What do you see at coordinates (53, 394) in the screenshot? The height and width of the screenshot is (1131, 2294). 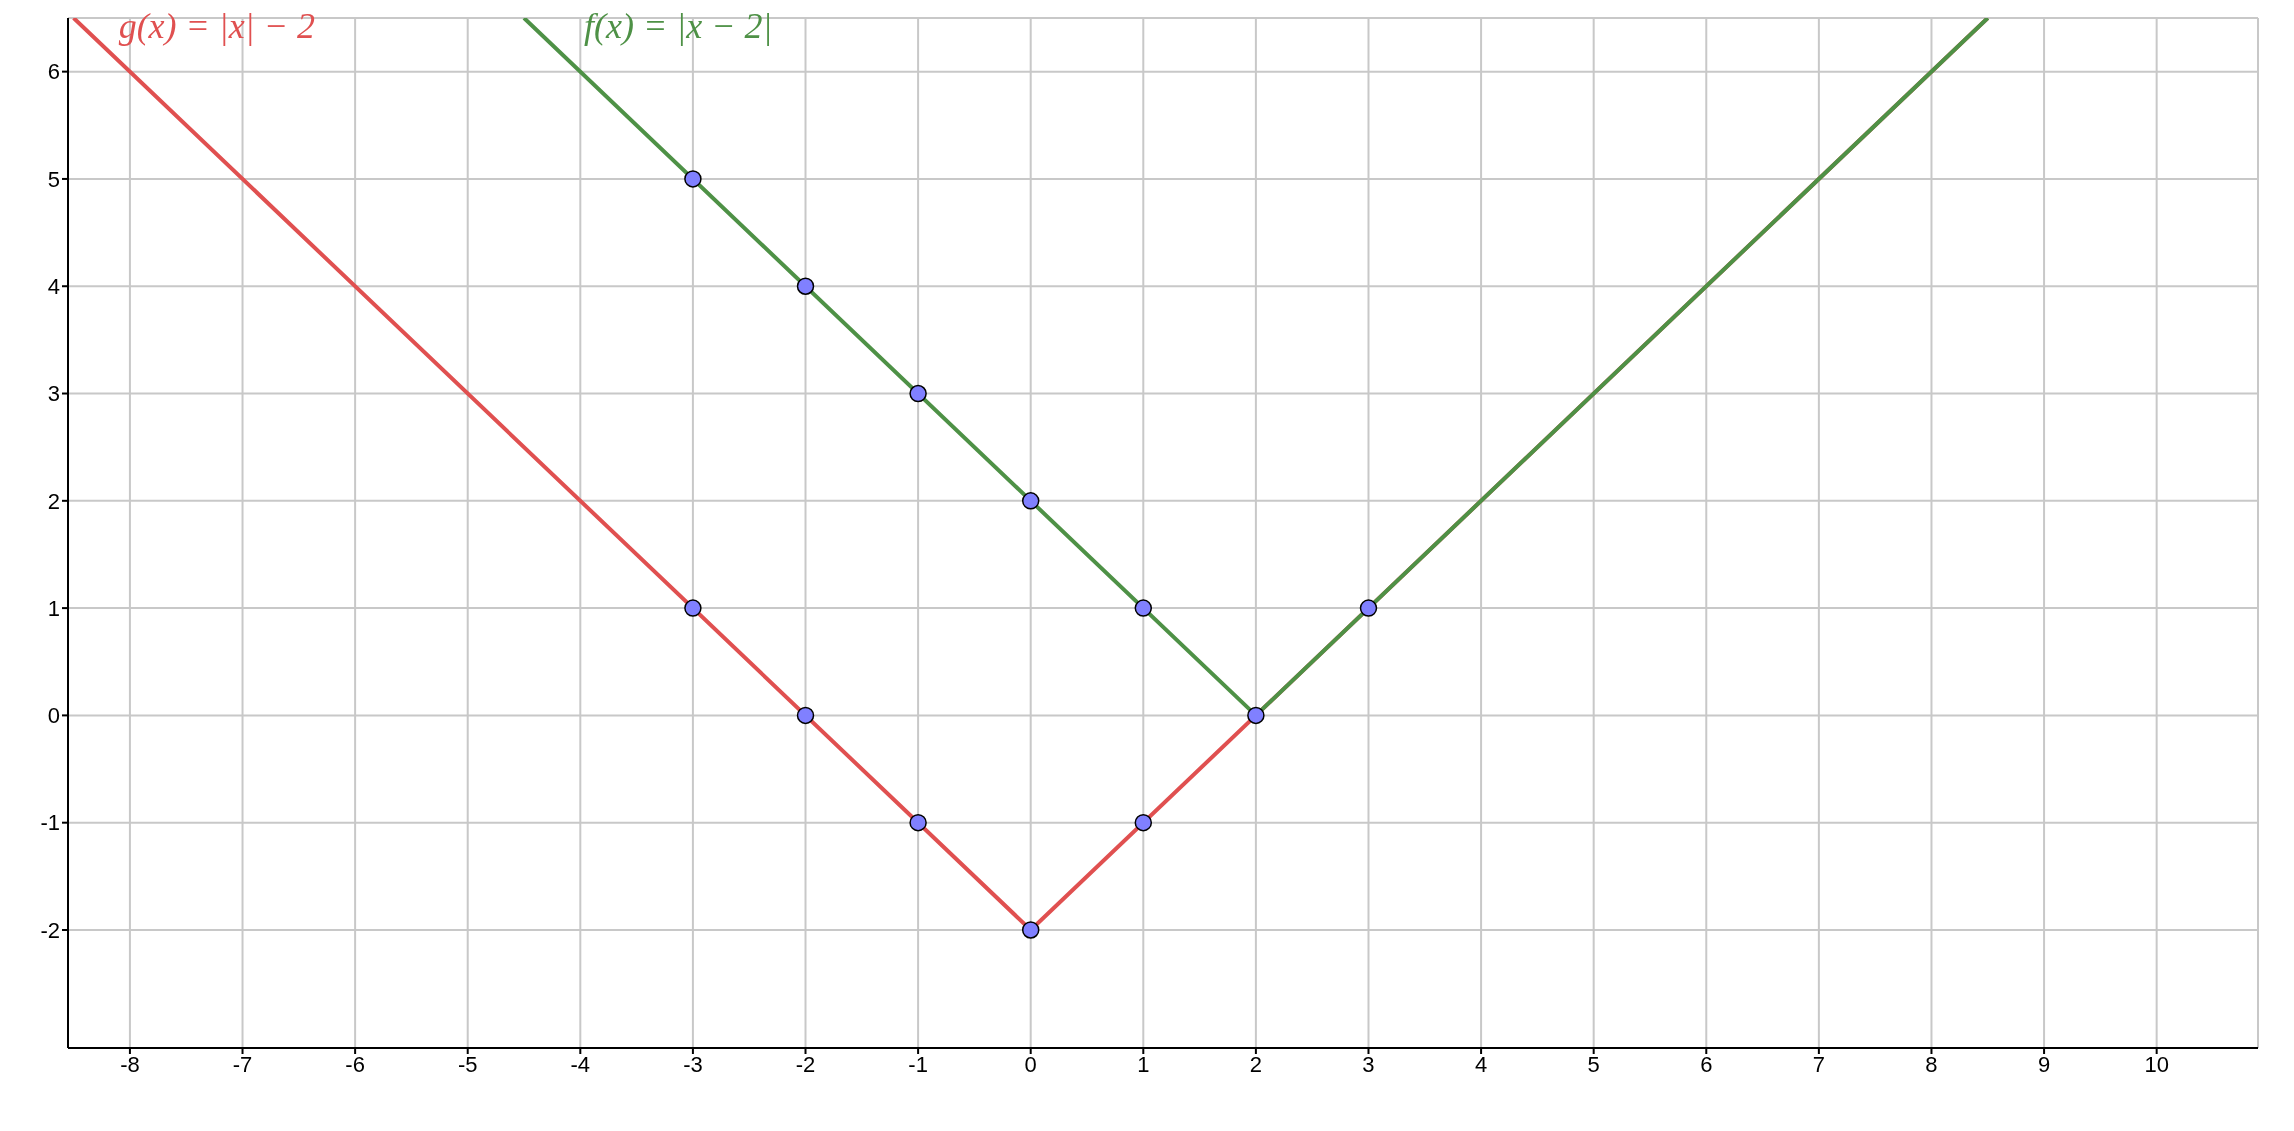 I see `y-tick-label: 3` at bounding box center [53, 394].